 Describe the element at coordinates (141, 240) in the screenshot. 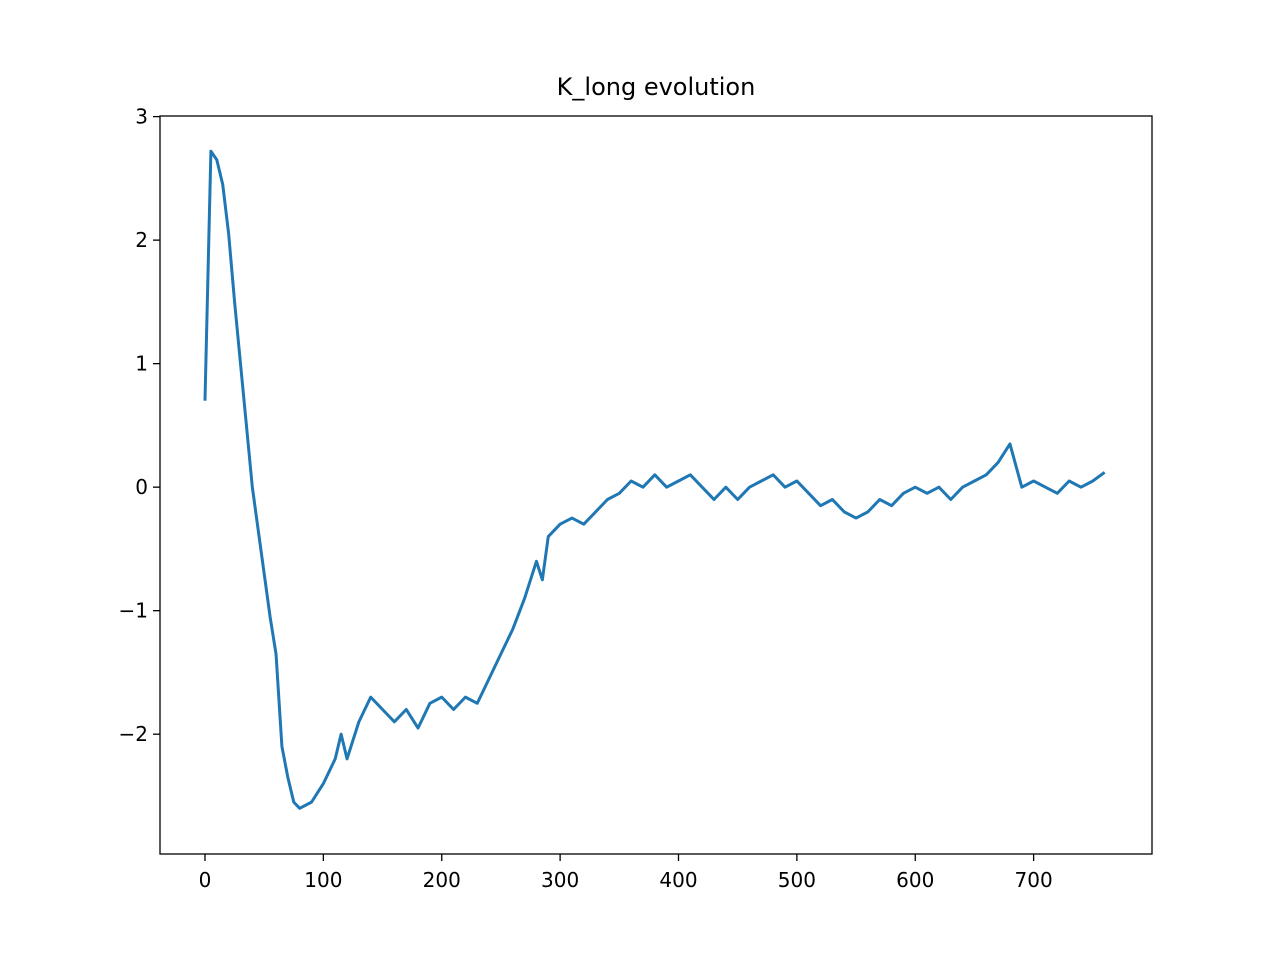

I see `y-tick-label: 2` at that location.